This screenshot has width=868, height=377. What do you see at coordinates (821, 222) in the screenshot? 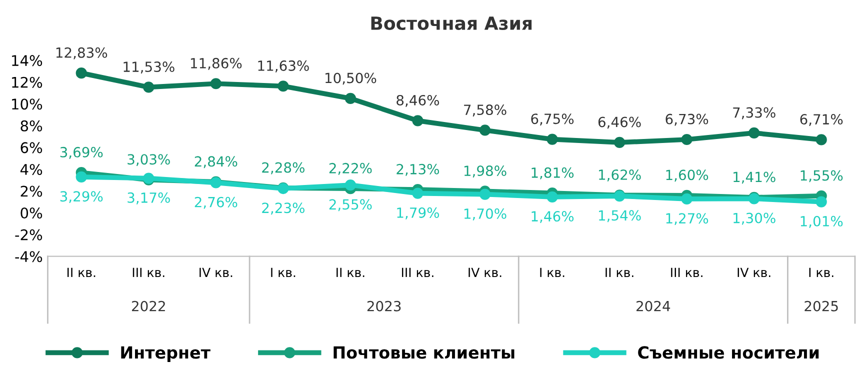
I see `data-label: 1,01%` at bounding box center [821, 222].